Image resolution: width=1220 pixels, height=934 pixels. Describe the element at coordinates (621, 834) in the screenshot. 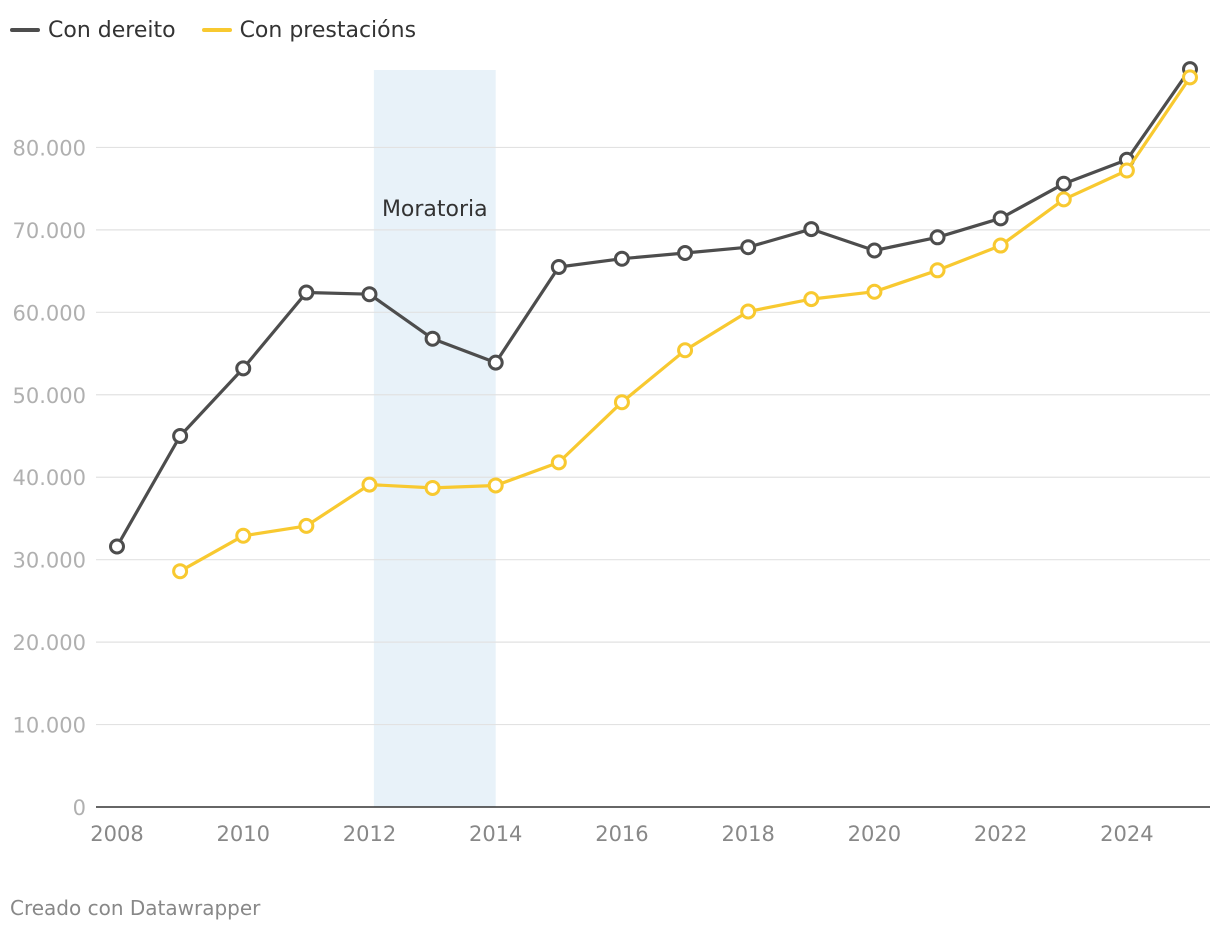

I see `x-tick-label: 2016` at that location.